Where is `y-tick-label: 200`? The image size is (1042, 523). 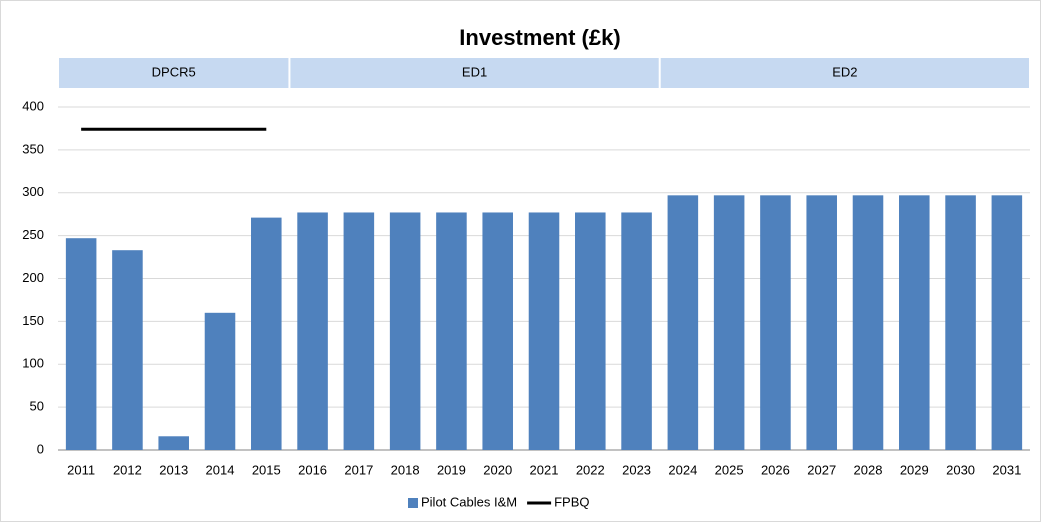 y-tick-label: 200 is located at coordinates (33, 277).